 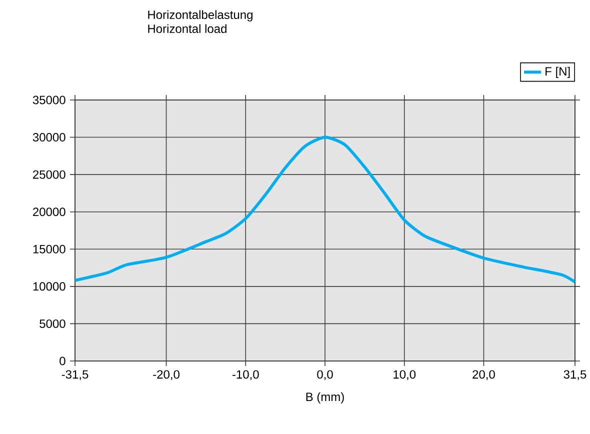 What do you see at coordinates (166, 375) in the screenshot?
I see `x-tick-label: -20,0` at bounding box center [166, 375].